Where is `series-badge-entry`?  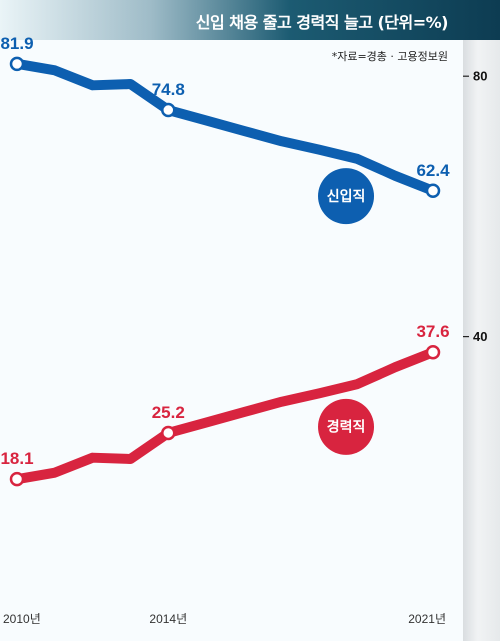 series-badge-entry is located at coordinates (346, 196).